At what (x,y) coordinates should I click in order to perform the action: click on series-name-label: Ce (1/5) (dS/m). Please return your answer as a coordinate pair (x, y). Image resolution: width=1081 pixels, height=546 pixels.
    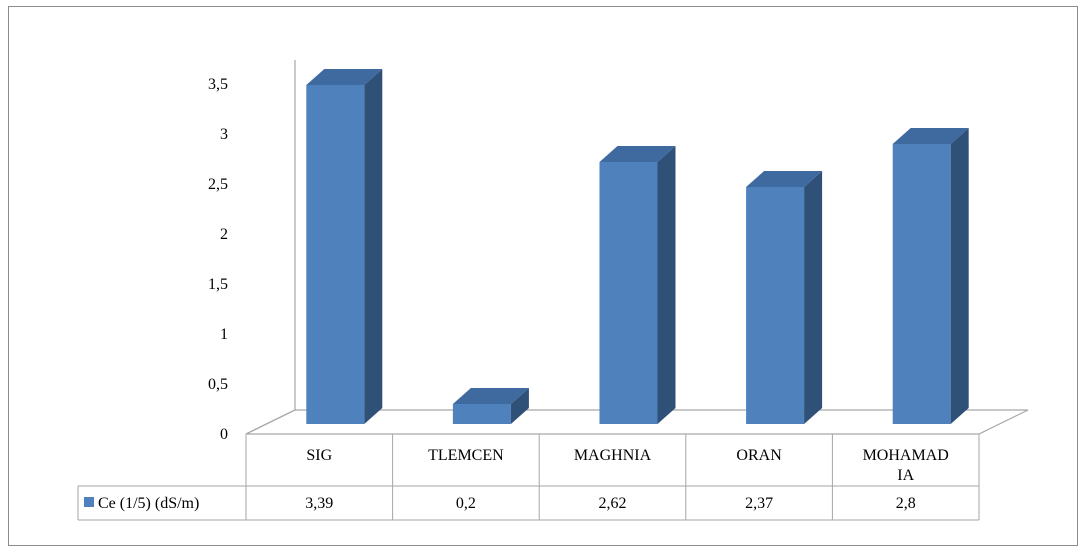
    Looking at the image, I should click on (148, 503).